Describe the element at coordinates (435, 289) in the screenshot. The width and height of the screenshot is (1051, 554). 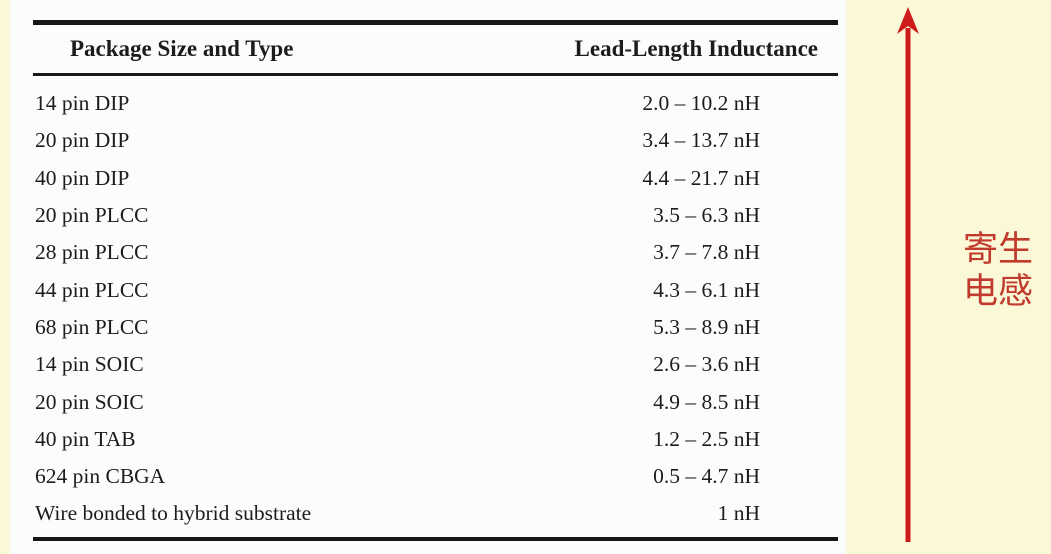
I see `table-row: 44 pin PLCC 4.3 – 6.1 nH` at that location.